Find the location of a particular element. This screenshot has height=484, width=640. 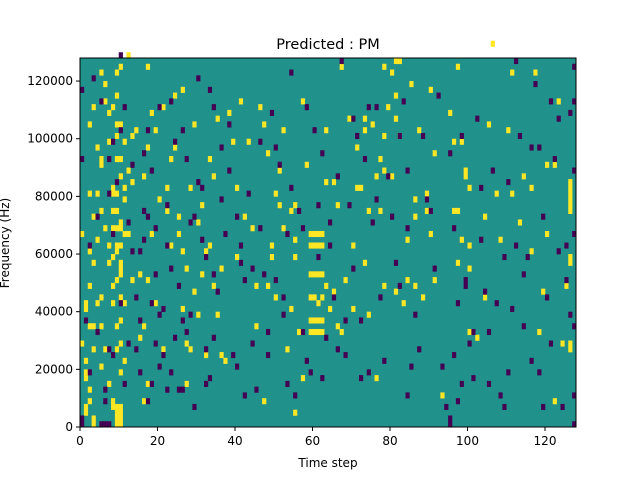

x-tick-label: 100 is located at coordinates (467, 441).